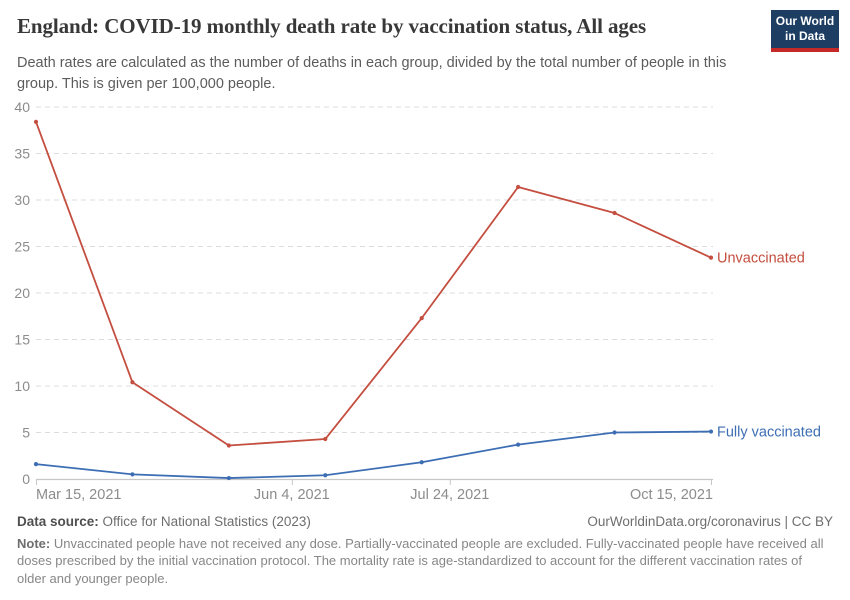  Describe the element at coordinates (34, 543) in the screenshot. I see `note-label: Note:` at that location.